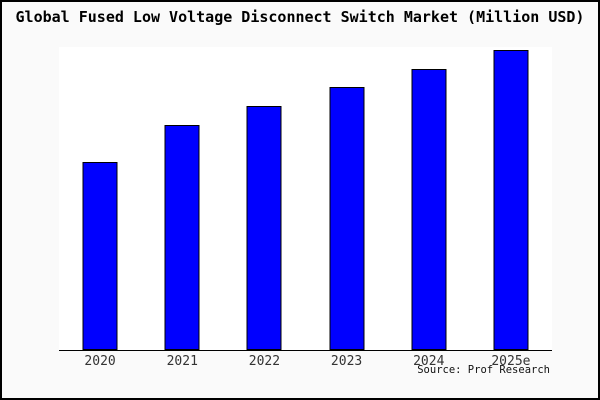 This screenshot has width=600, height=400. I want to click on bar-2021, so click(182, 237).